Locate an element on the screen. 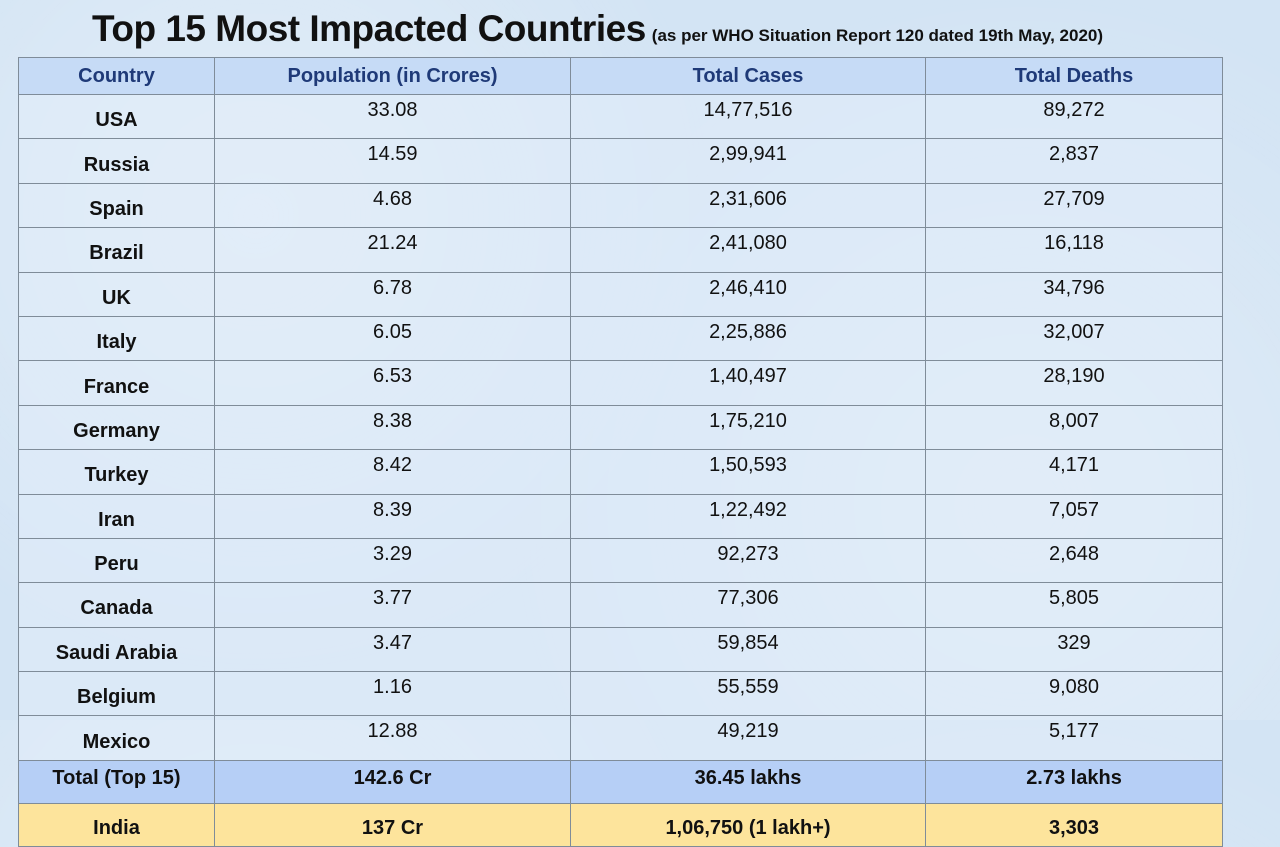 The height and width of the screenshot is (847, 1280). cell-country: Peru is located at coordinates (116, 560).